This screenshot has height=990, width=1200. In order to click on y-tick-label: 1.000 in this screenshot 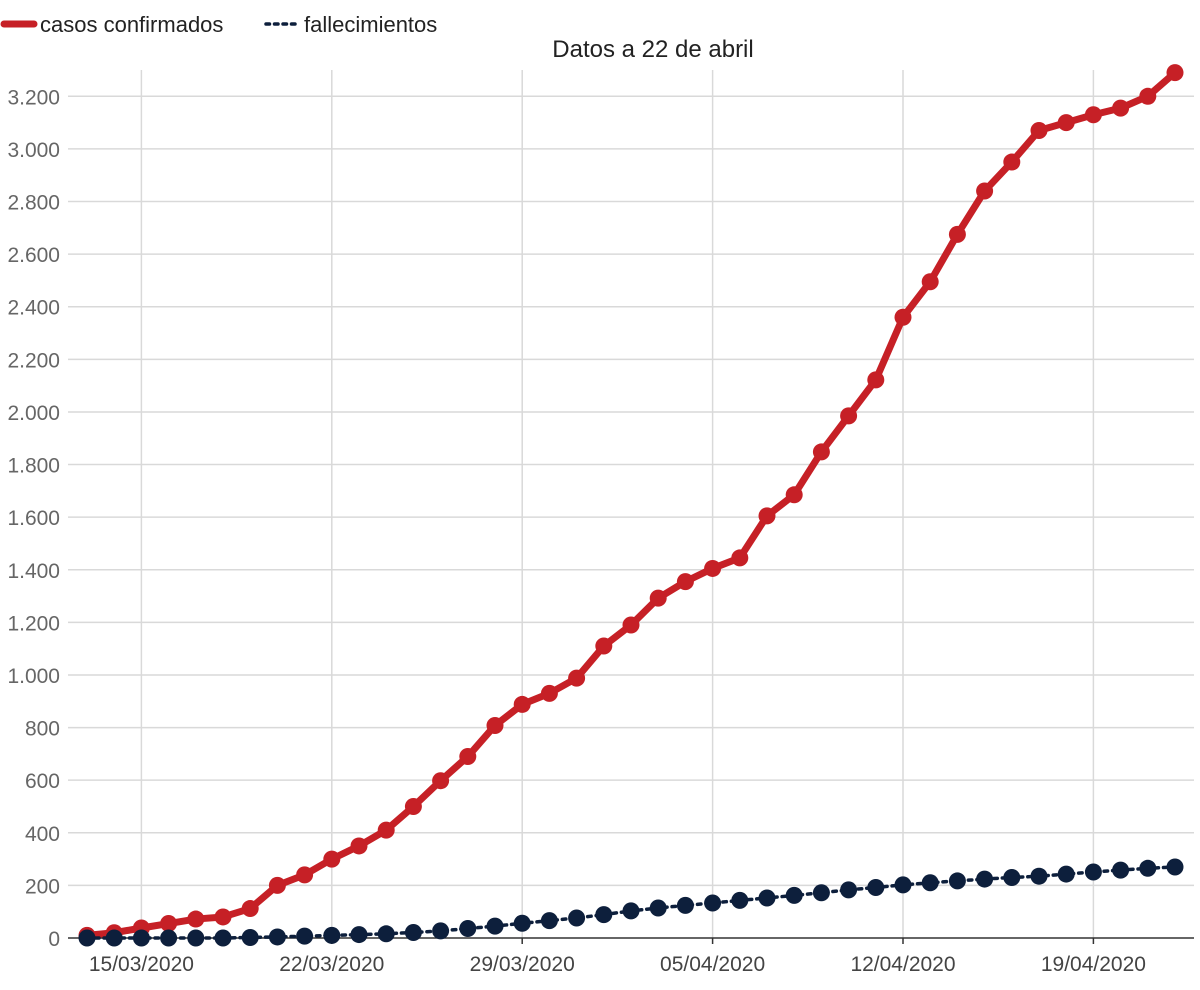, I will do `click(33, 676)`.